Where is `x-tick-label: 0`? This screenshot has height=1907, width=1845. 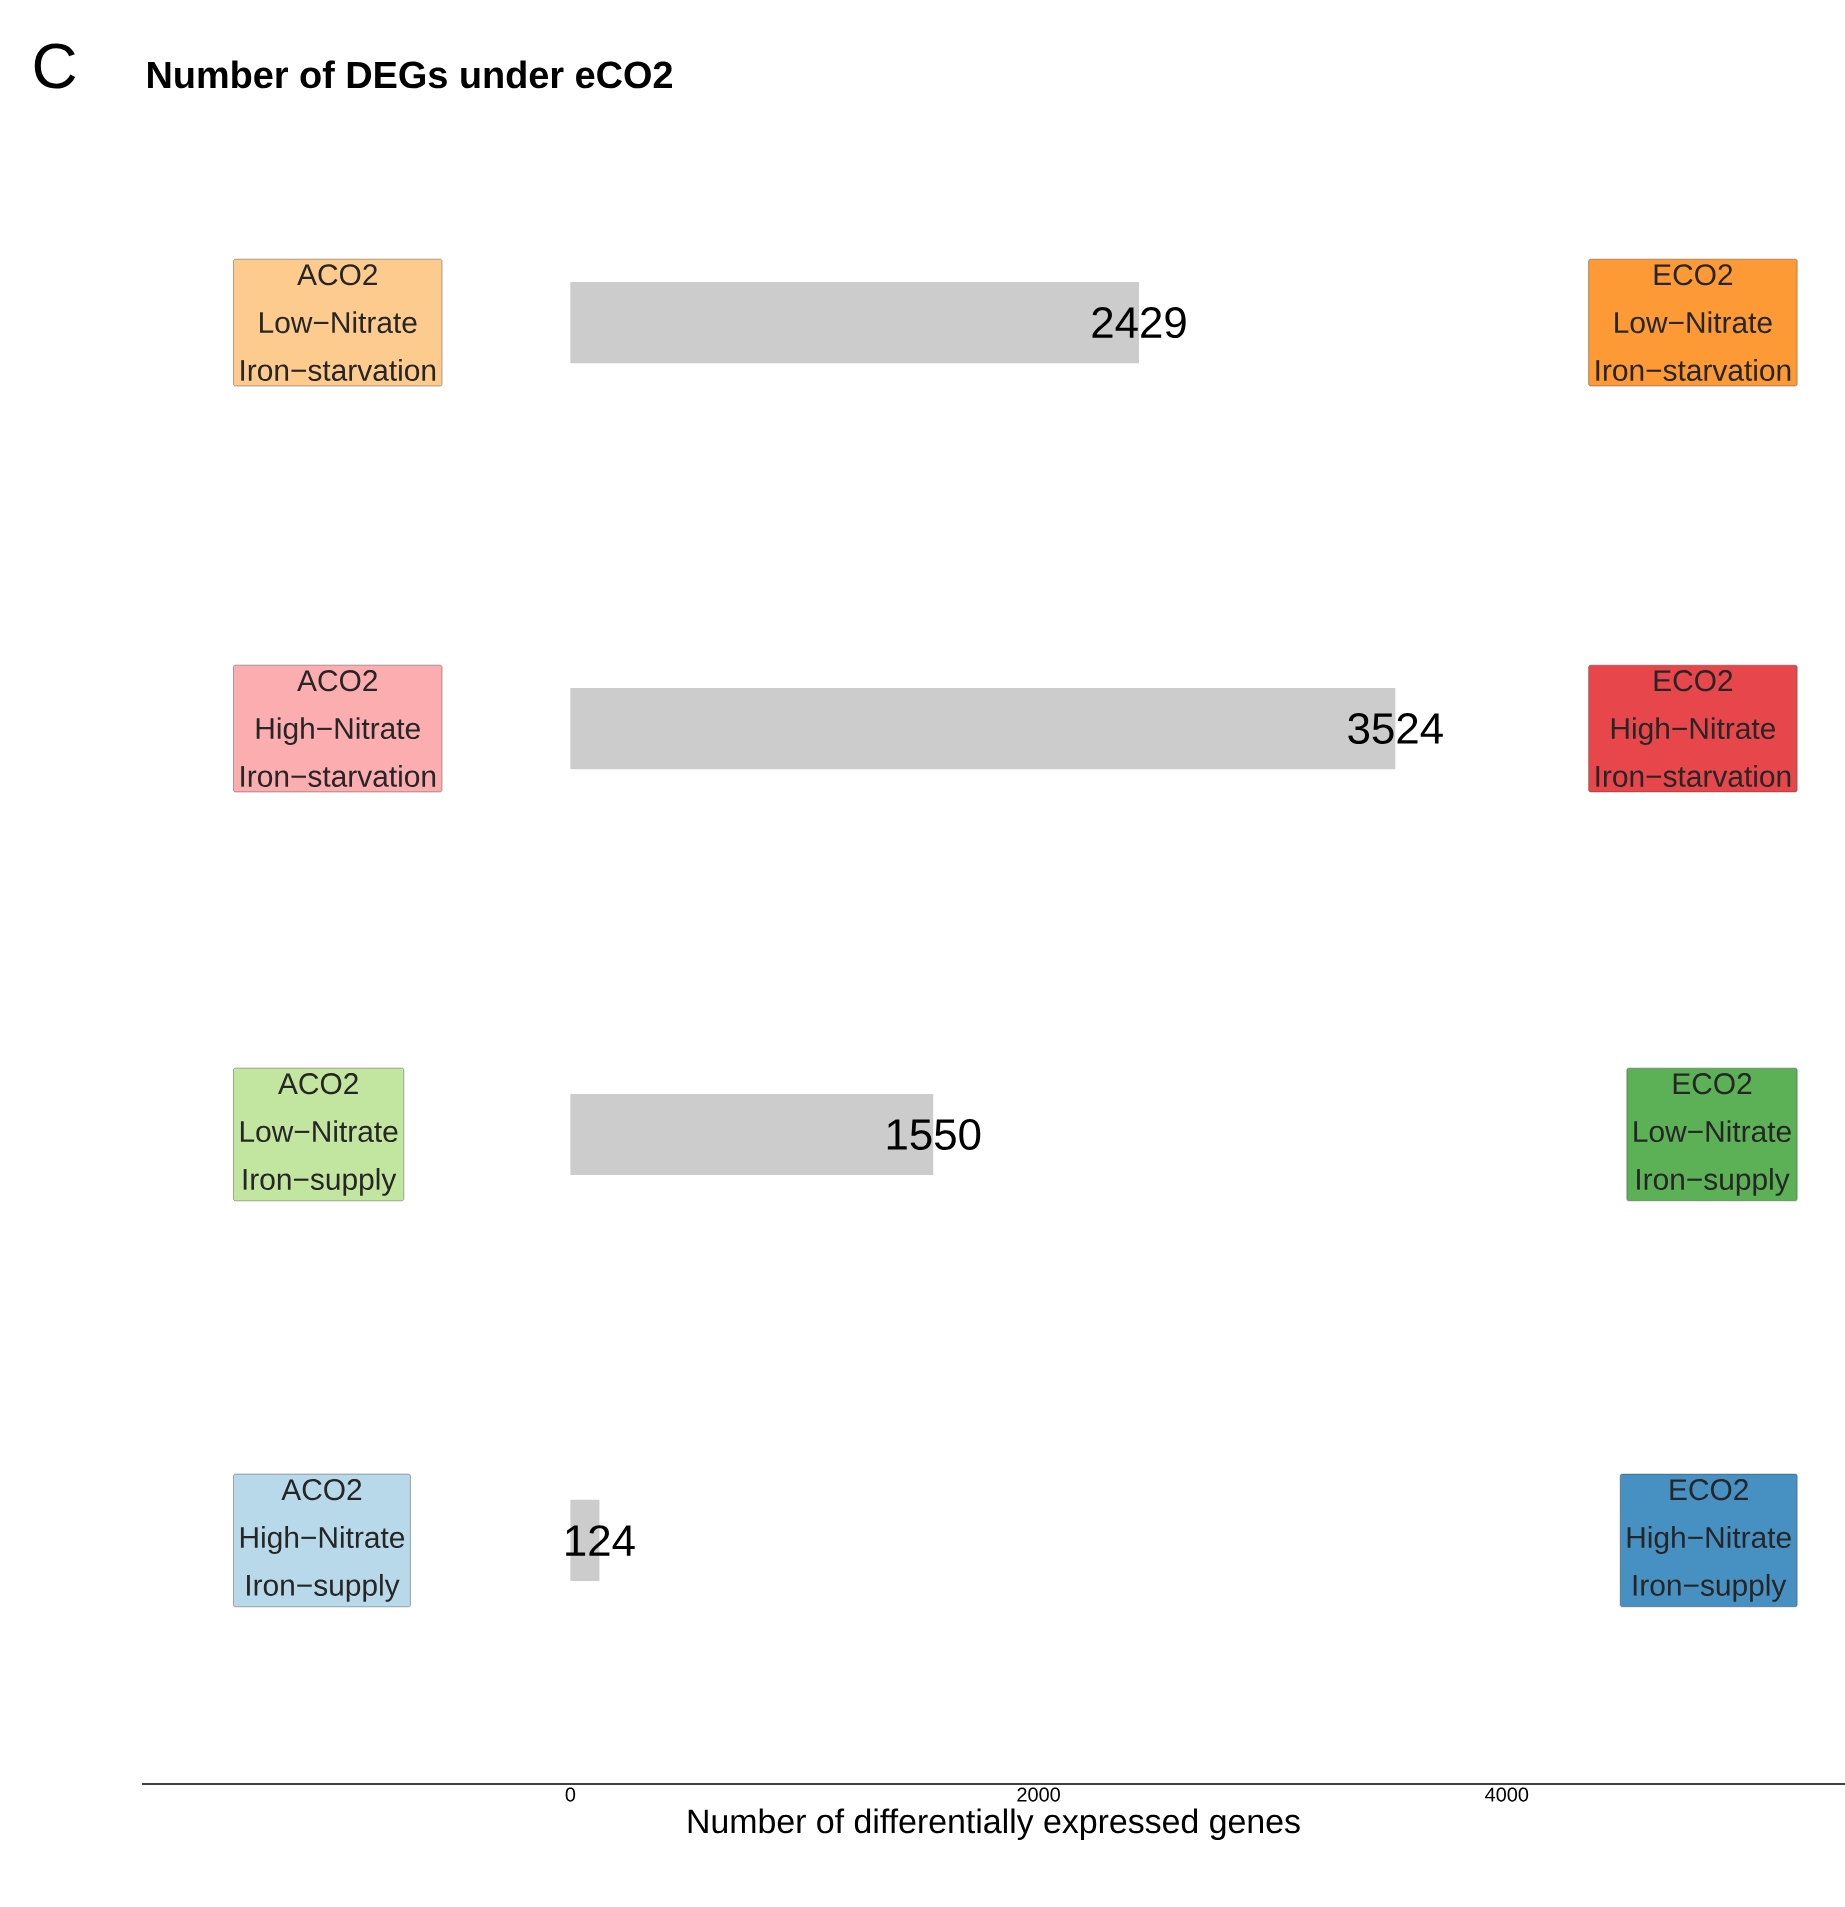 x-tick-label: 0 is located at coordinates (570, 1794).